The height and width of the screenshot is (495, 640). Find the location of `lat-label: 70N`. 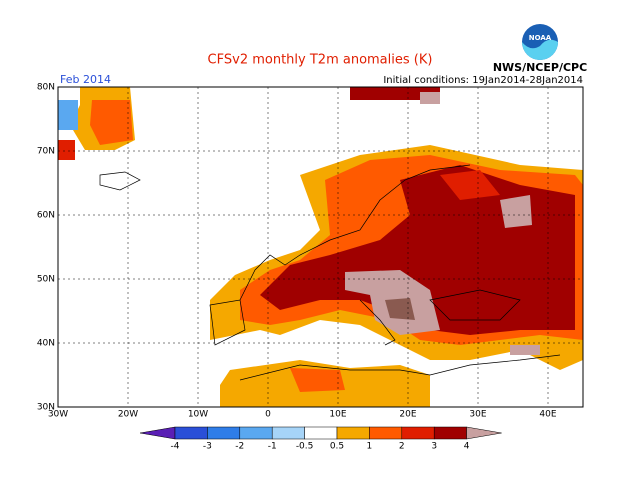

lat-label: 70N is located at coordinates (46, 152).